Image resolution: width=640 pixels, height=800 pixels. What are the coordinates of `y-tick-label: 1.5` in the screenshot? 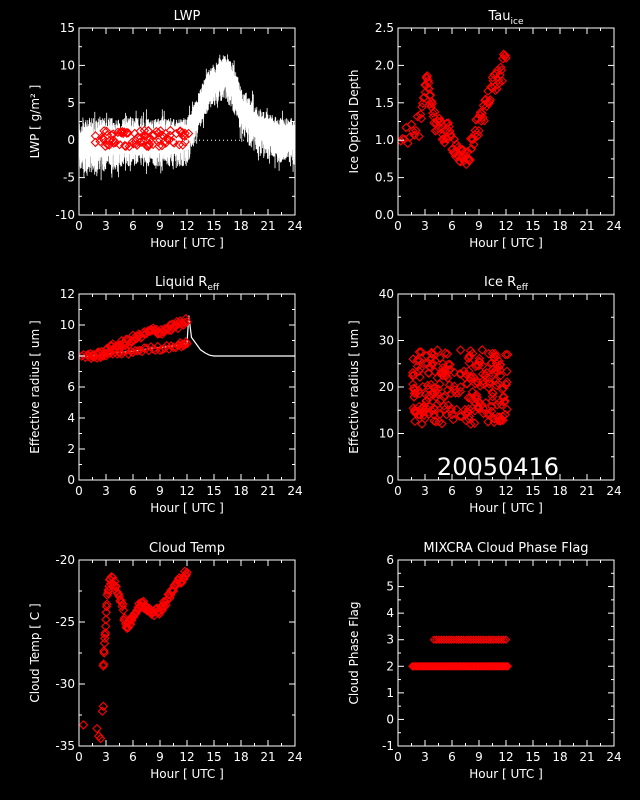 It's located at (384, 103).